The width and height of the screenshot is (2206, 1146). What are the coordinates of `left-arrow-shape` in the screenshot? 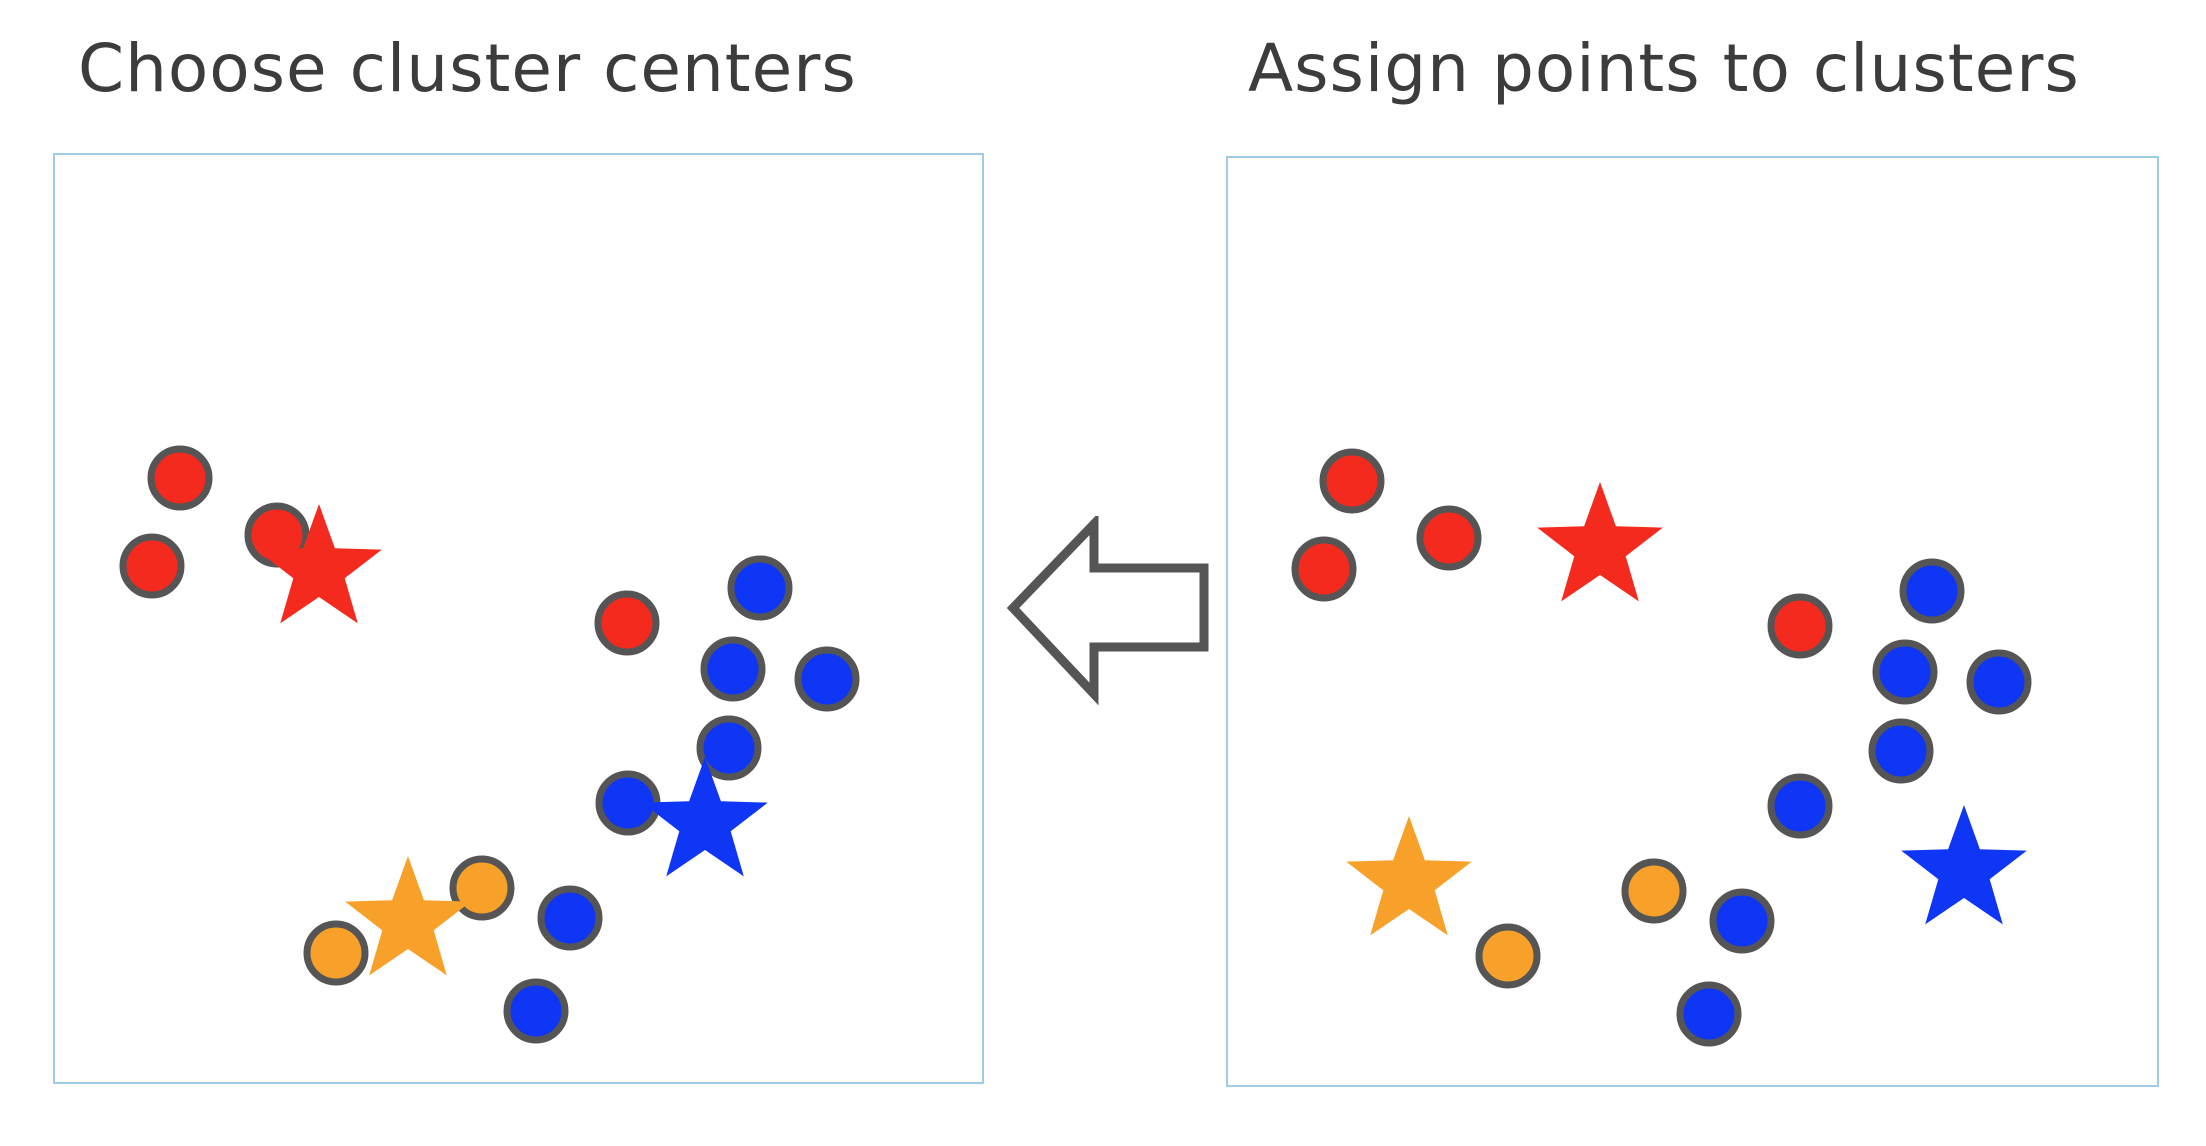 It's located at (1107, 611).